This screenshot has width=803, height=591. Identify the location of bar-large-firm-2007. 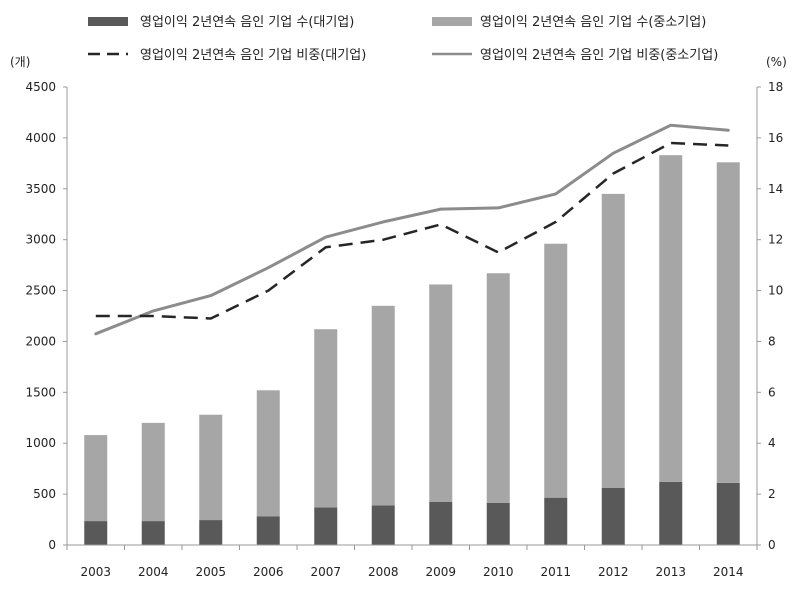
(326, 526).